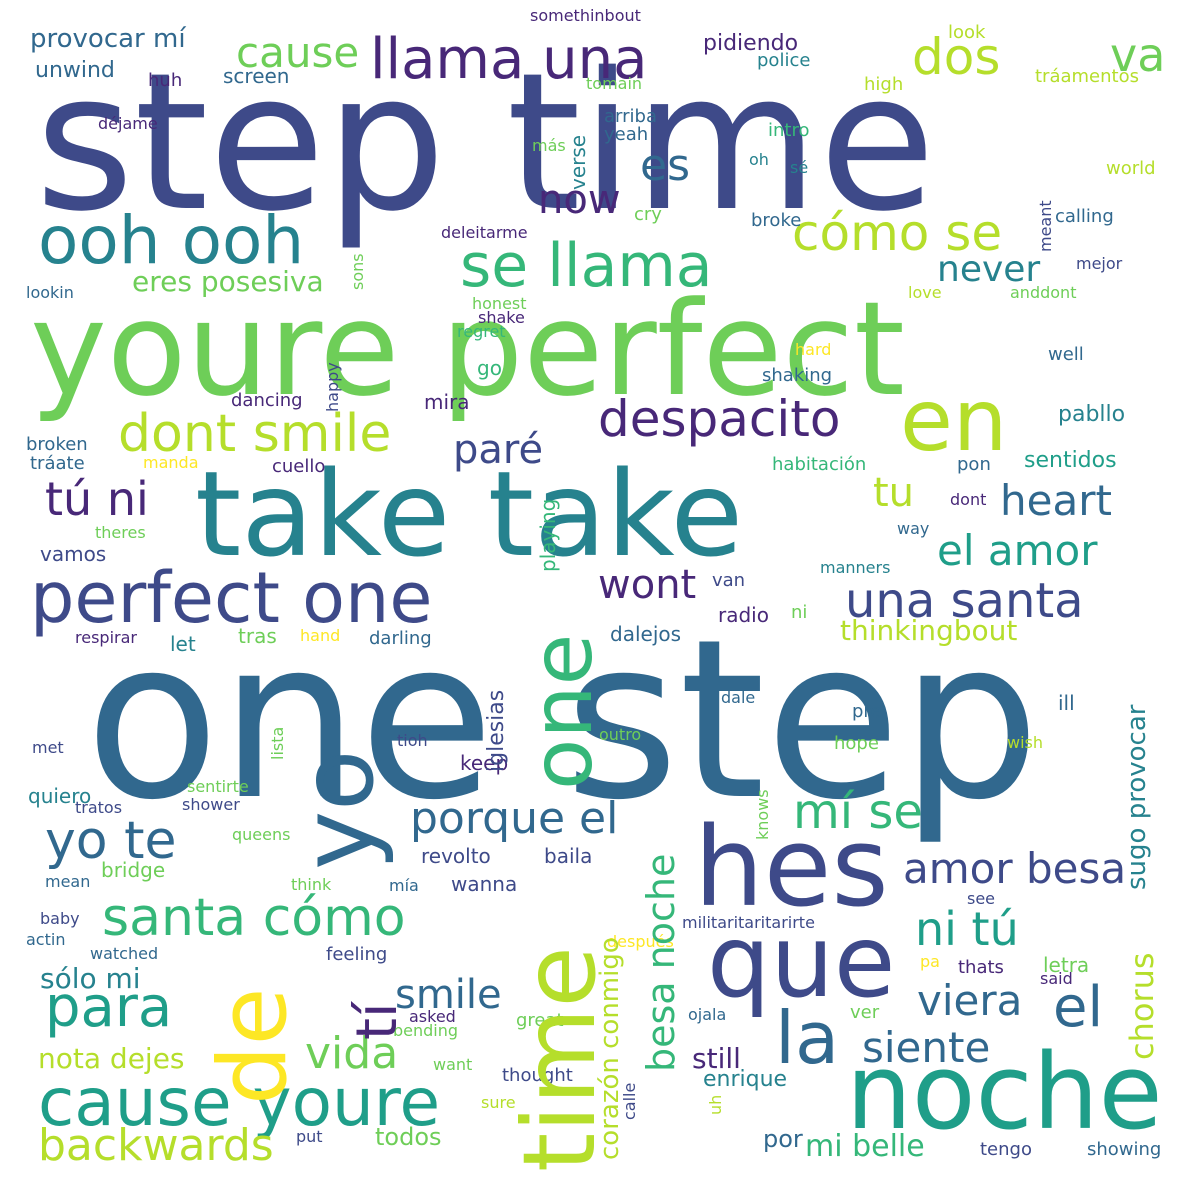 The image size is (1190, 1184). What do you see at coordinates (267, 400) in the screenshot?
I see `word-dancing: dancing` at bounding box center [267, 400].